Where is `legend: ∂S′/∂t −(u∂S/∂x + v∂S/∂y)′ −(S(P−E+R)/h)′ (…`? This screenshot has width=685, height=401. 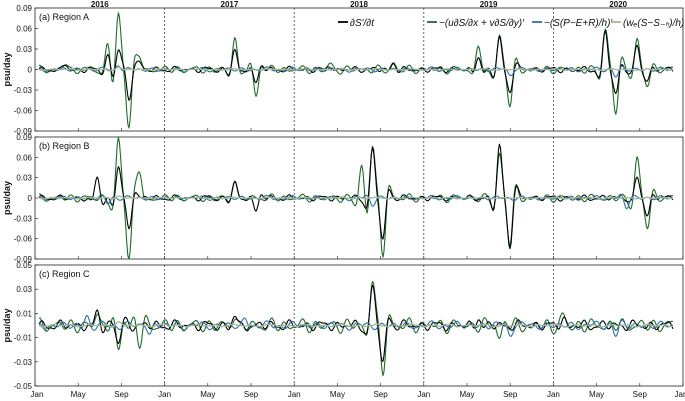
legend: ∂S′/∂t −(u∂S/∂x + v∂S/∂y)′ −(S(P−E+R)/h)′ (… is located at coordinates (511, 23).